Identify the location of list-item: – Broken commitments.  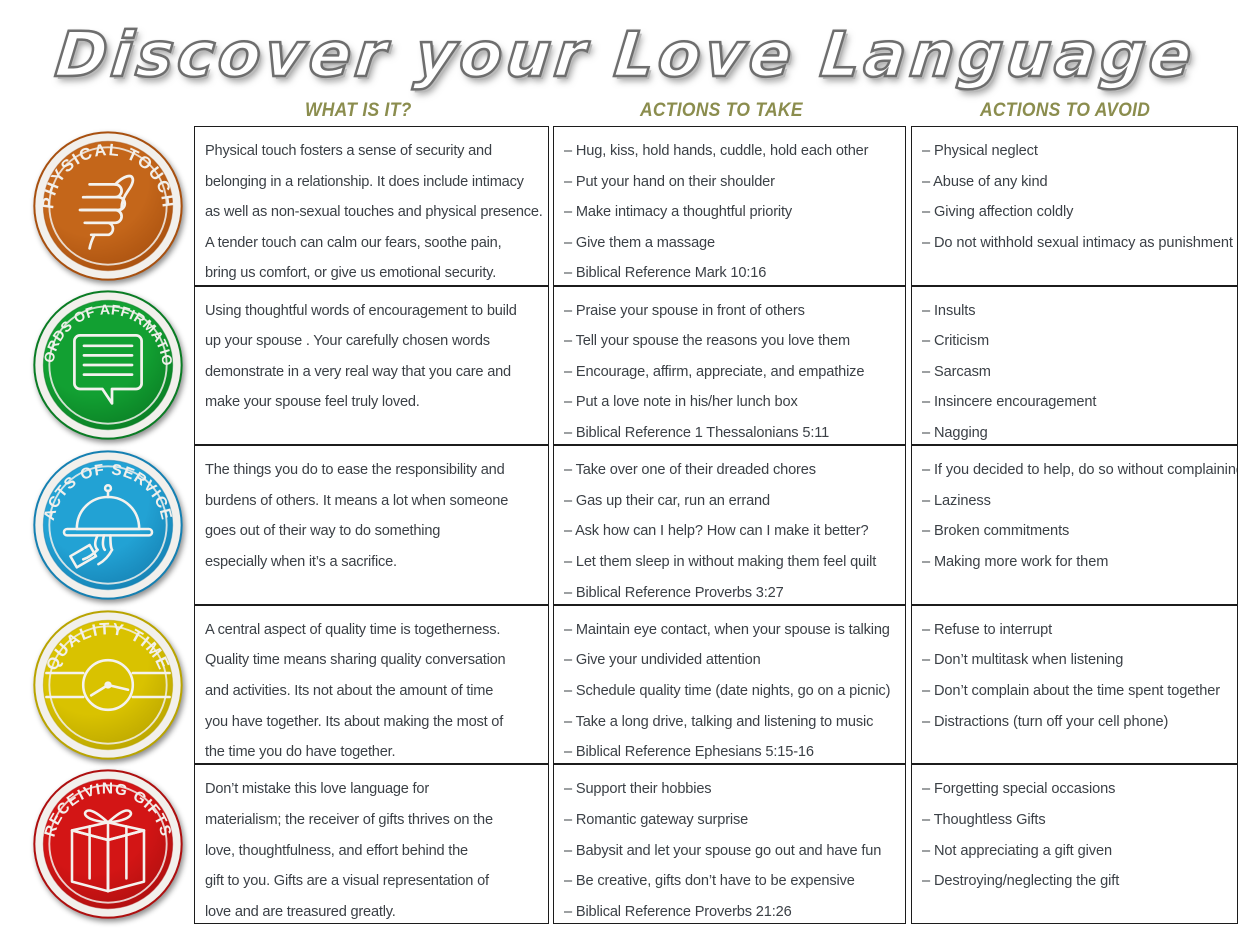
(996, 531).